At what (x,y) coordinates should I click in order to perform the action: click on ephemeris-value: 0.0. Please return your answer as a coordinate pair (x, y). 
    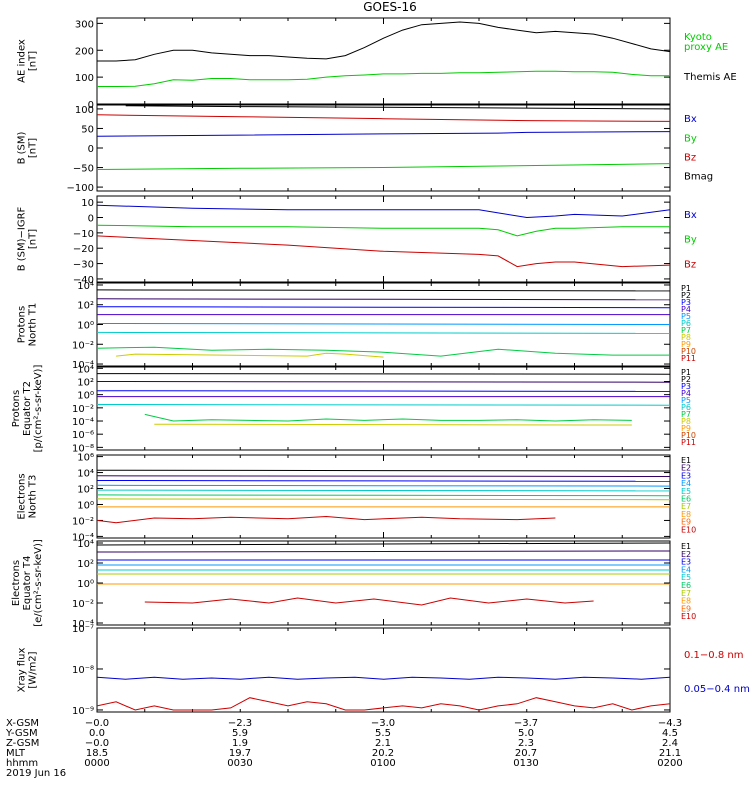
    Looking at the image, I should click on (97, 733).